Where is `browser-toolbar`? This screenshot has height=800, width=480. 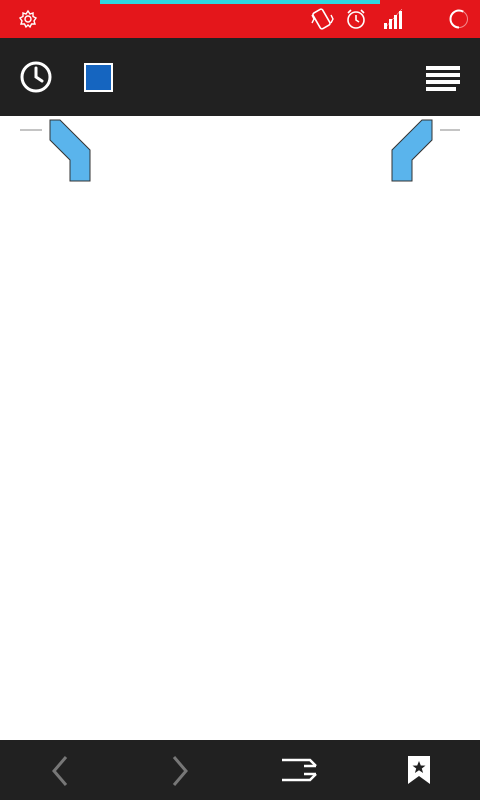 browser-toolbar is located at coordinates (240, 77).